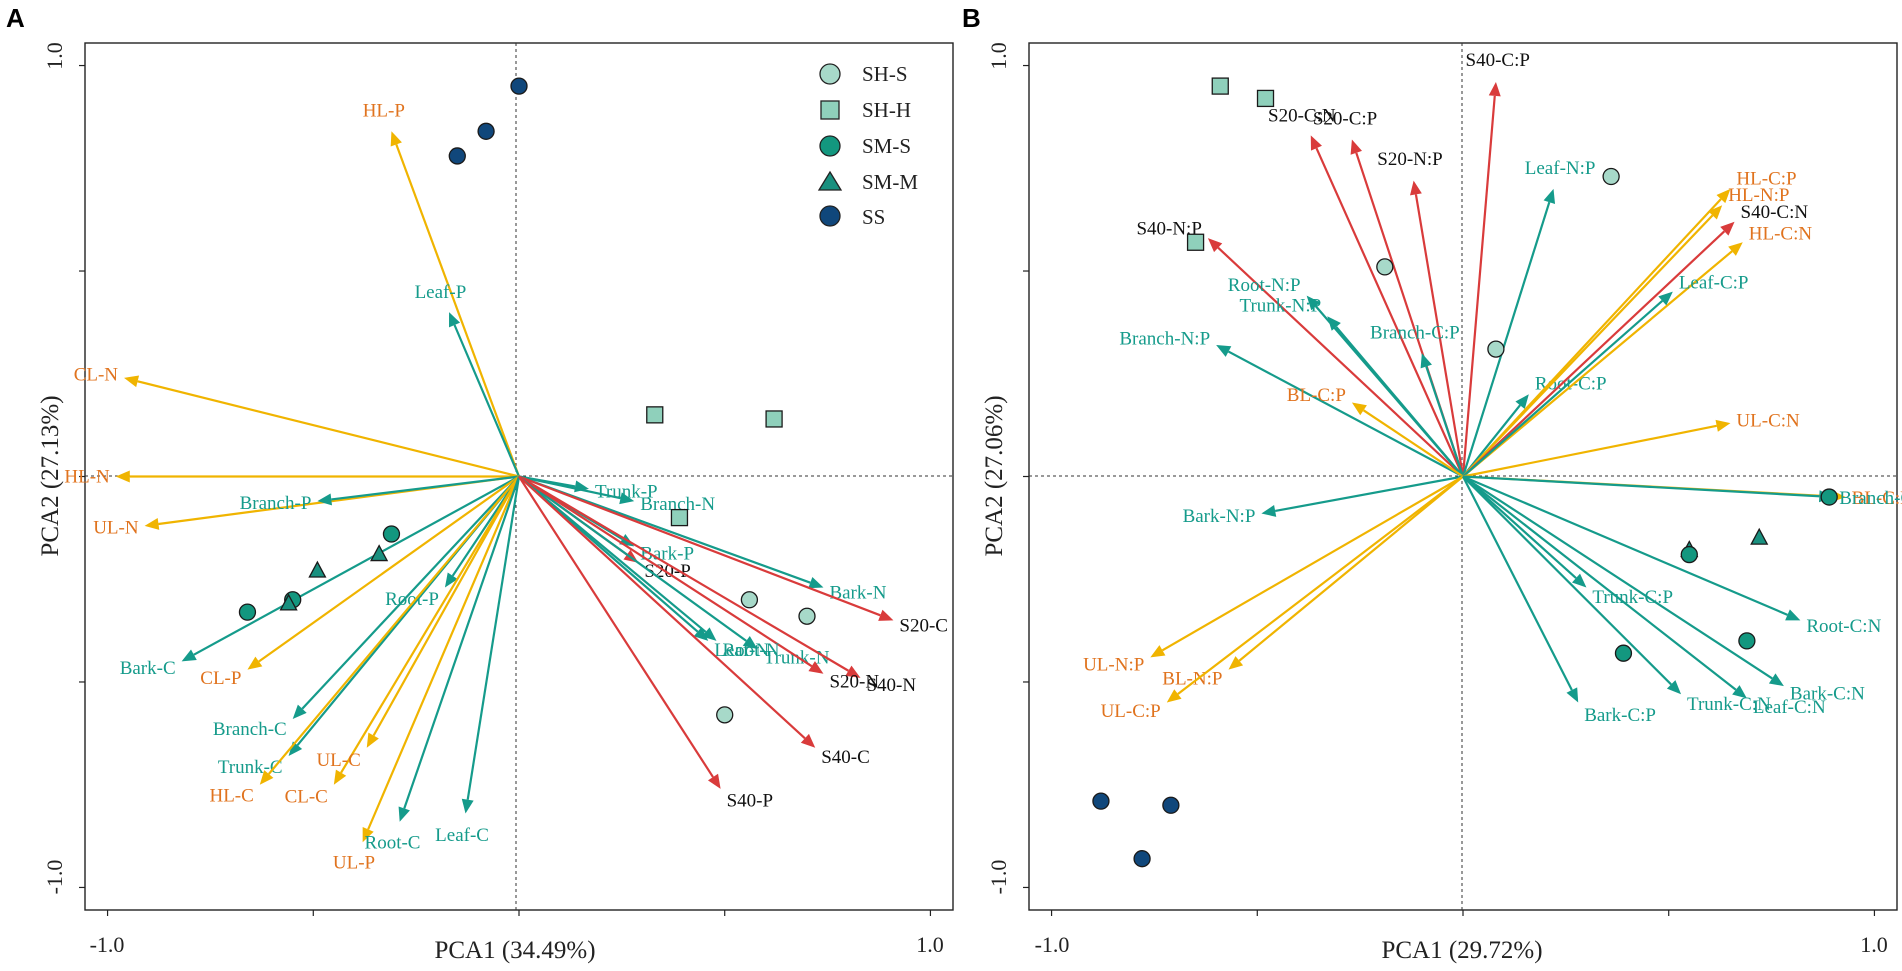  Describe the element at coordinates (667, 554) in the screenshot. I see `vector-label-bark-p: Bark-P` at that location.